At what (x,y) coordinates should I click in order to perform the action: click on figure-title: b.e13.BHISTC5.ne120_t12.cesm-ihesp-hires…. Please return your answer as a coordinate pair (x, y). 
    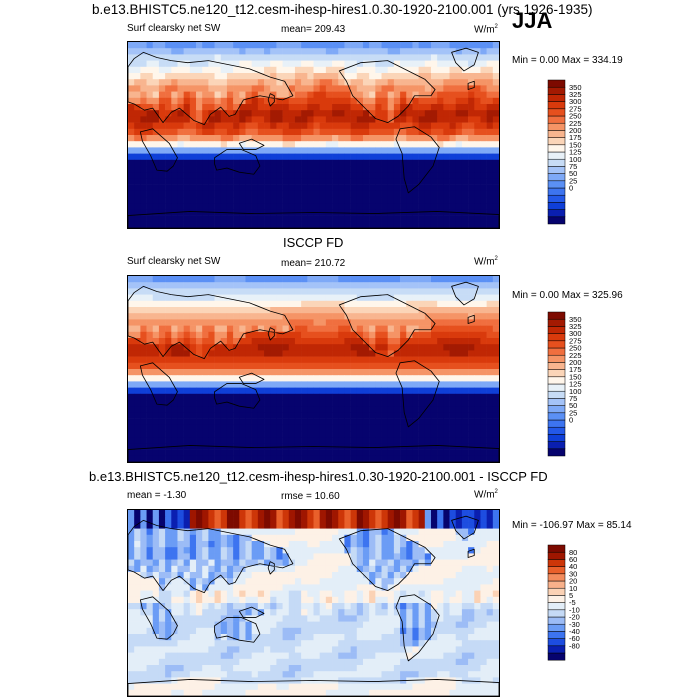
    Looking at the image, I should click on (342, 9).